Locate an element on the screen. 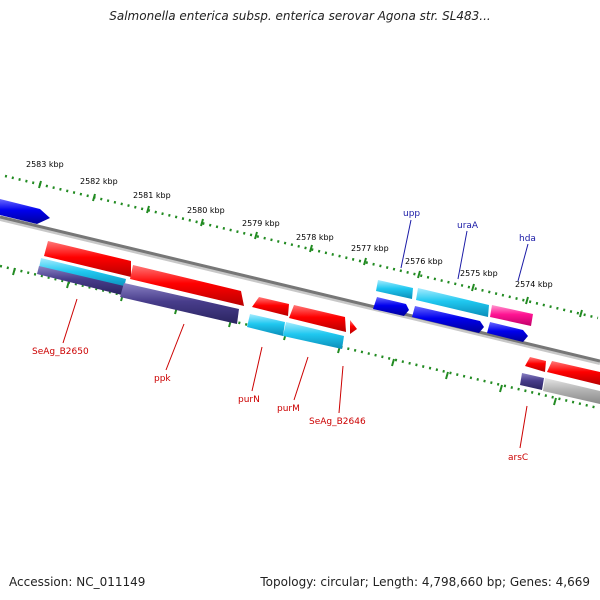 The width and height of the screenshot is (600, 600). scale-label: 2580 kbp is located at coordinates (206, 210).